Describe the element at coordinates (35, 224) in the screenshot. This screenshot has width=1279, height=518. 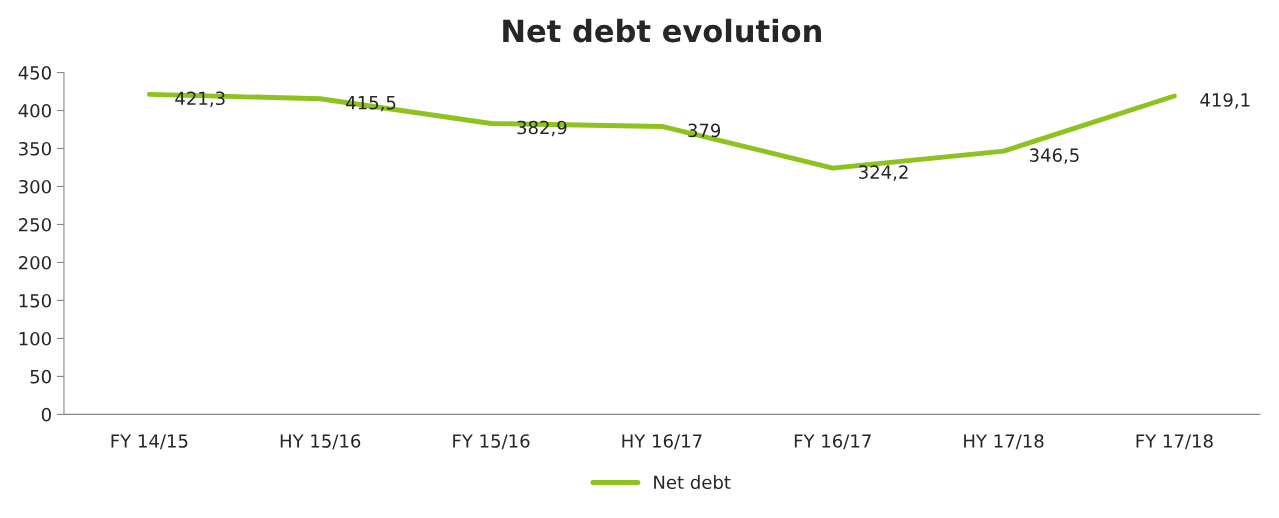
I see `y-tick-label: 250` at that location.